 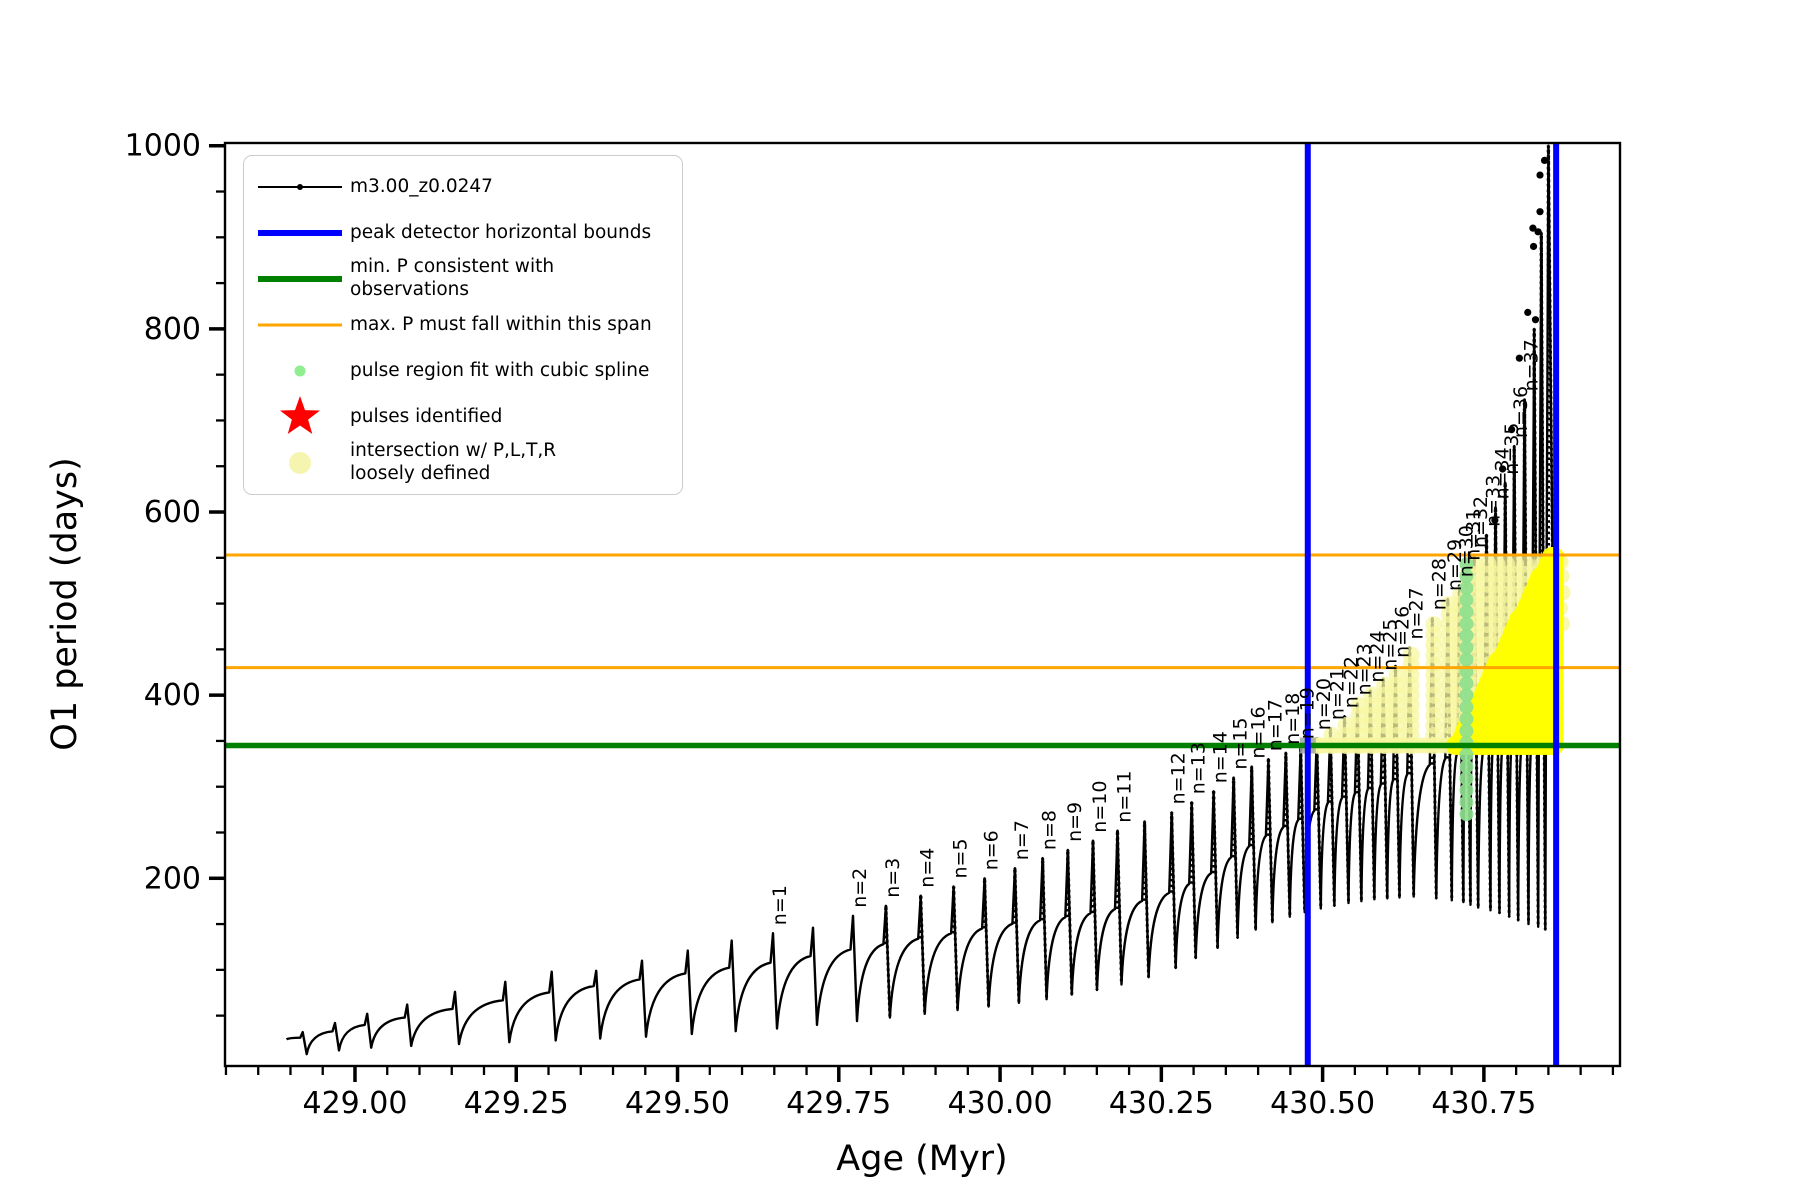 What do you see at coordinates (300, 417) in the screenshot?
I see `star-icon` at bounding box center [300, 417].